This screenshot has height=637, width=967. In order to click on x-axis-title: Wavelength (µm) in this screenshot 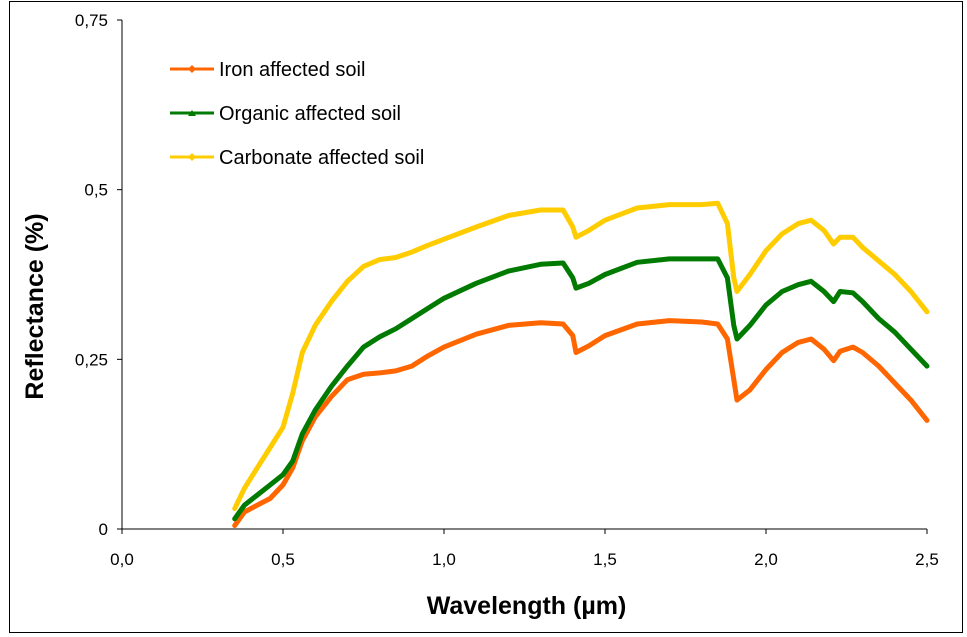, I will do `click(527, 606)`.